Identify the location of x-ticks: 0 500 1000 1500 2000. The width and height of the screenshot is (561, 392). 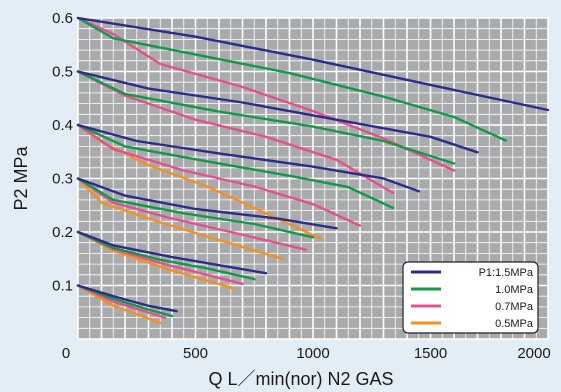
(306, 353).